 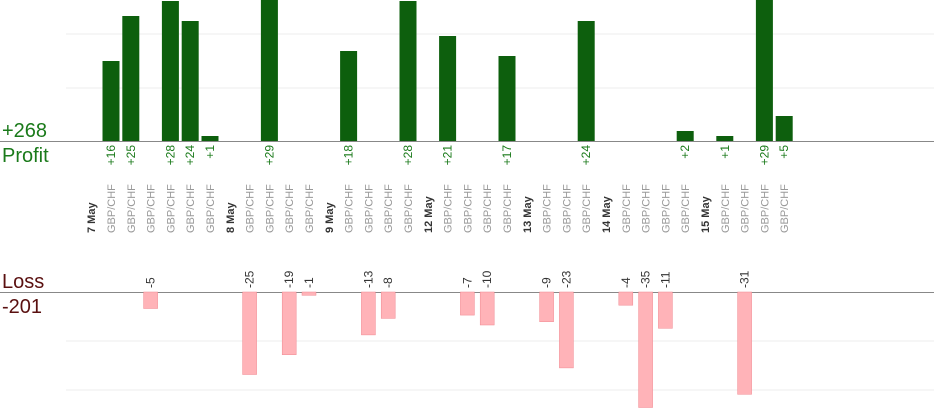 What do you see at coordinates (131, 155) in the screenshot?
I see `profit-value-label: +25` at bounding box center [131, 155].